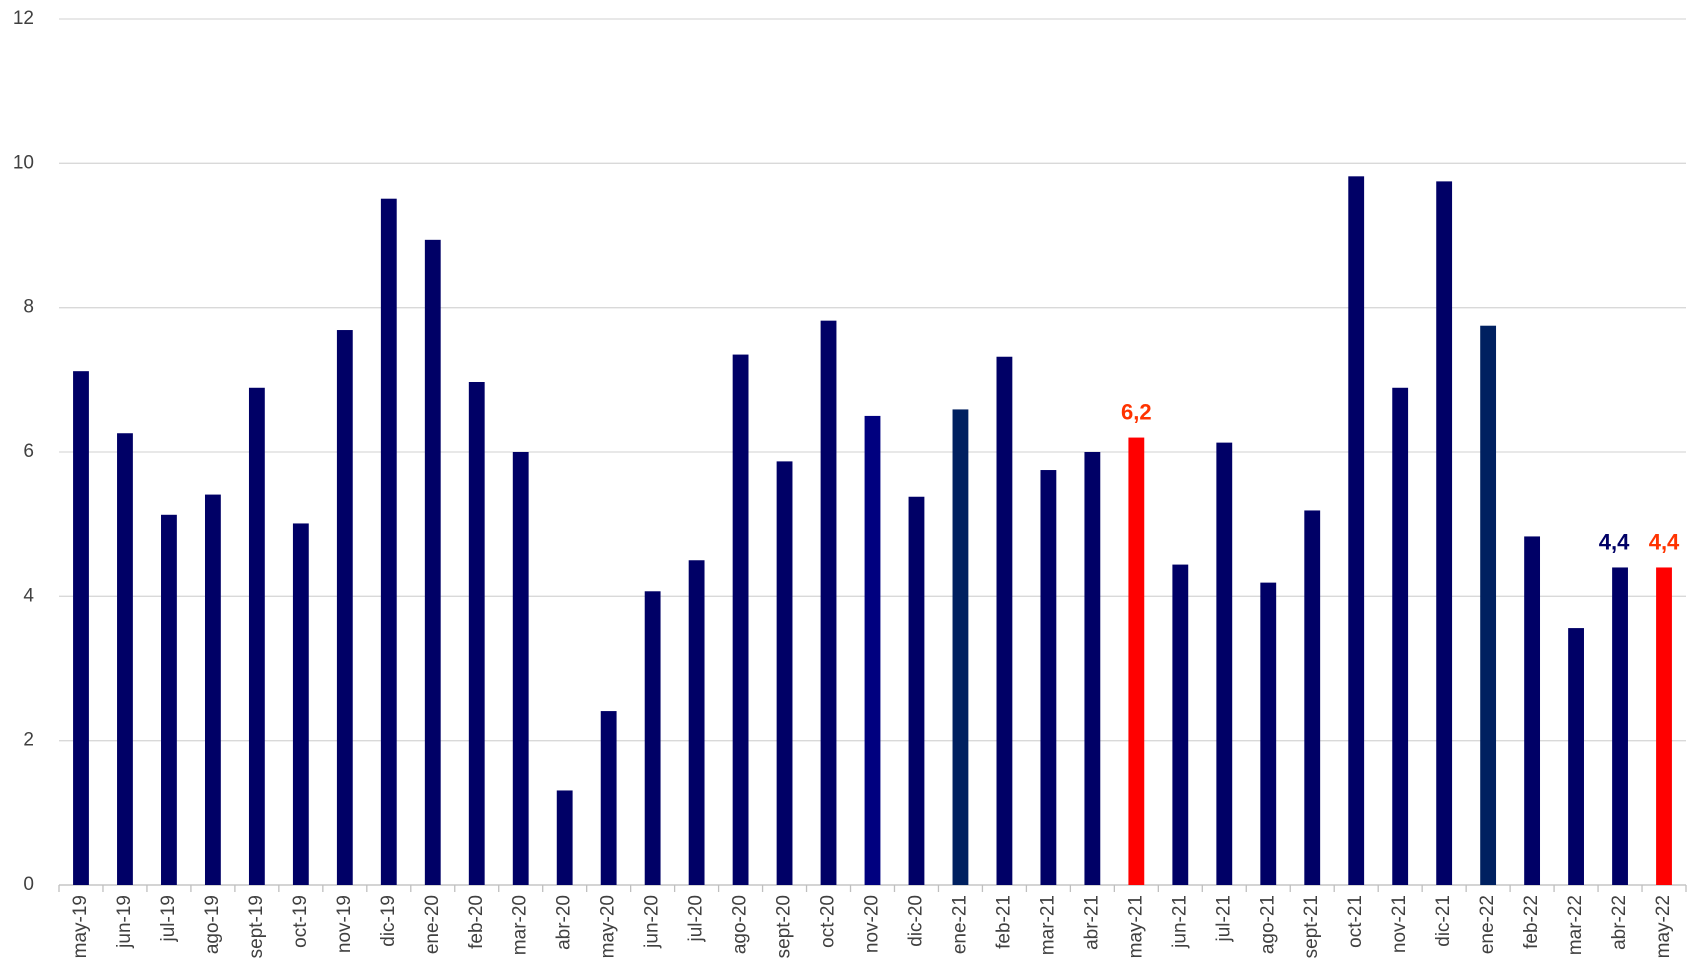  Describe the element at coordinates (1136, 411) in the screenshot. I see `value-label: 6,2` at that location.